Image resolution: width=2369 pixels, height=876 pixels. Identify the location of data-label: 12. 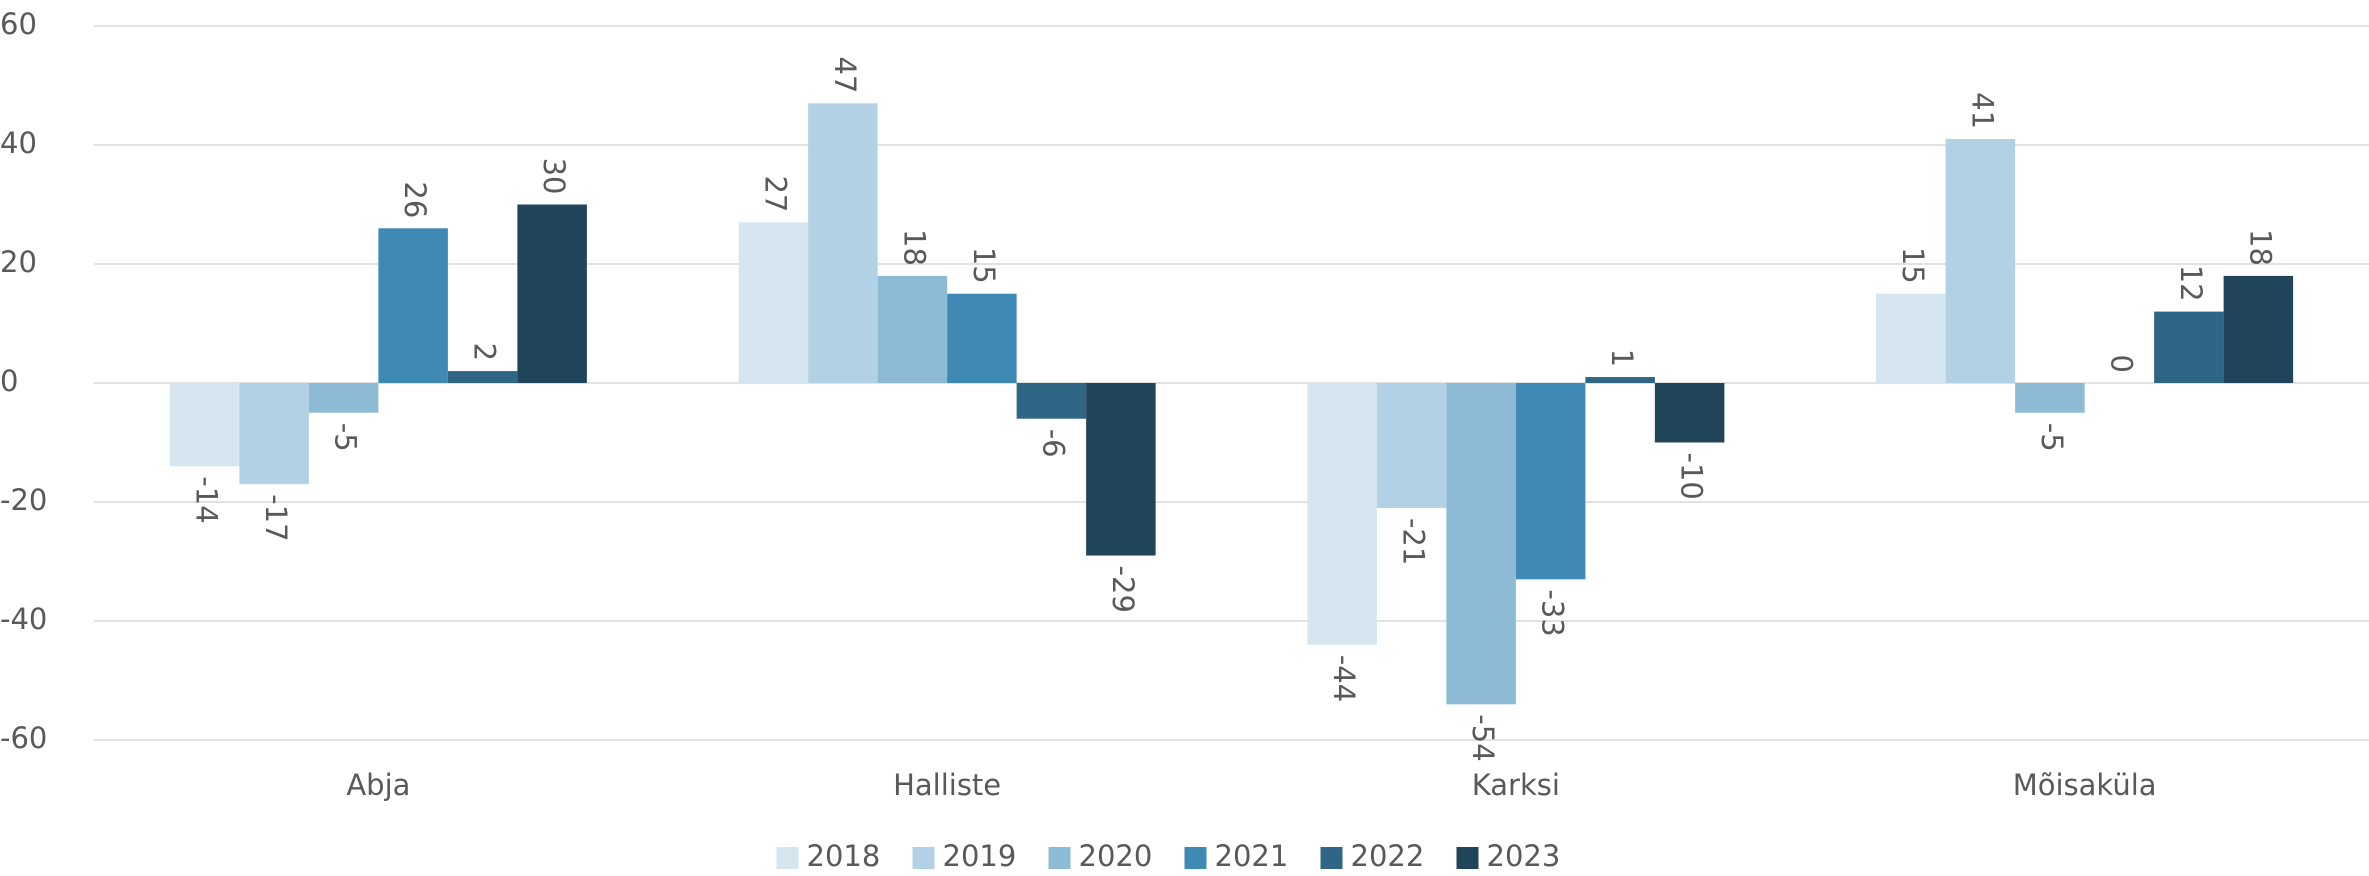
(2191, 283).